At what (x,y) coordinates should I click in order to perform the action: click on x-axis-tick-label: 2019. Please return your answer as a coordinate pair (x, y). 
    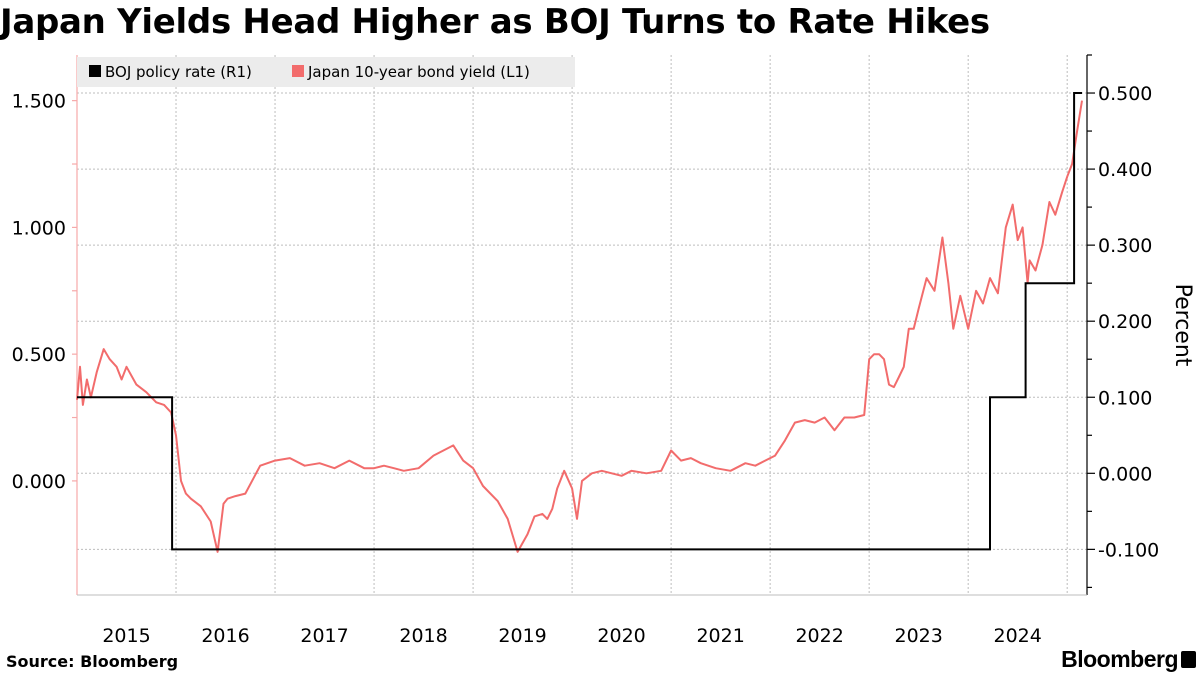
    Looking at the image, I should click on (522, 636).